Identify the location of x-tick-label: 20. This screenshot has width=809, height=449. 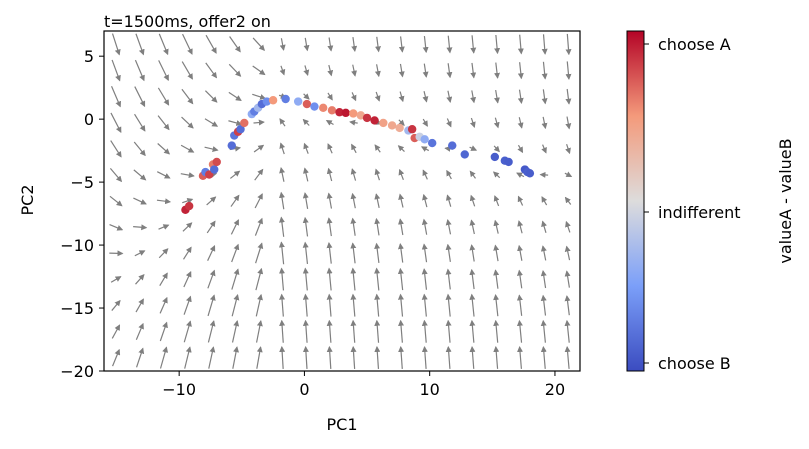
(555, 389).